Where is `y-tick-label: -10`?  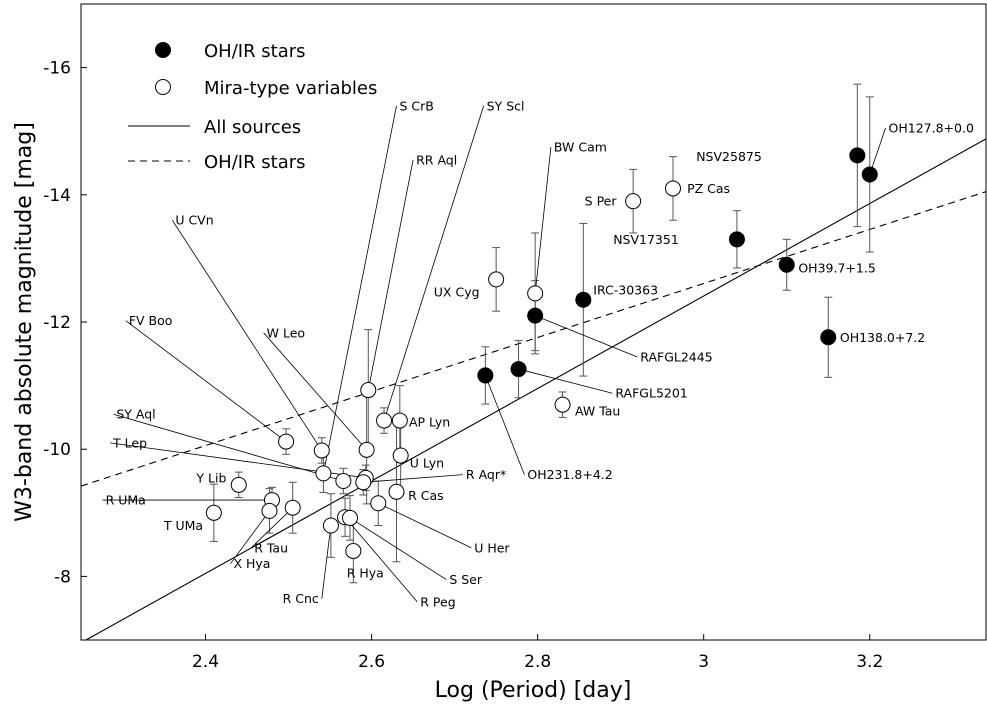
y-tick-label: -10 is located at coordinates (57, 450).